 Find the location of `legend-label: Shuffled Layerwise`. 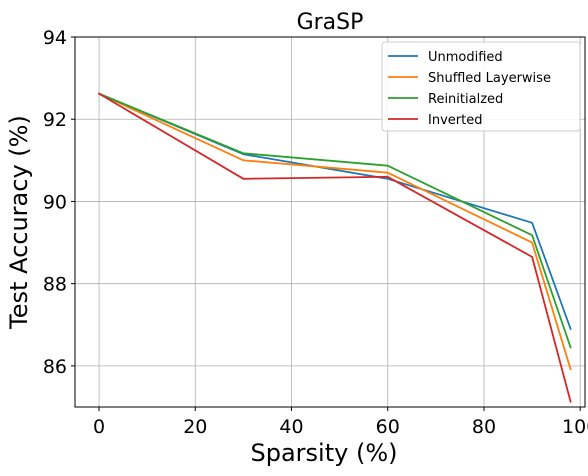

legend-label: Shuffled Layerwise is located at coordinates (489, 78).